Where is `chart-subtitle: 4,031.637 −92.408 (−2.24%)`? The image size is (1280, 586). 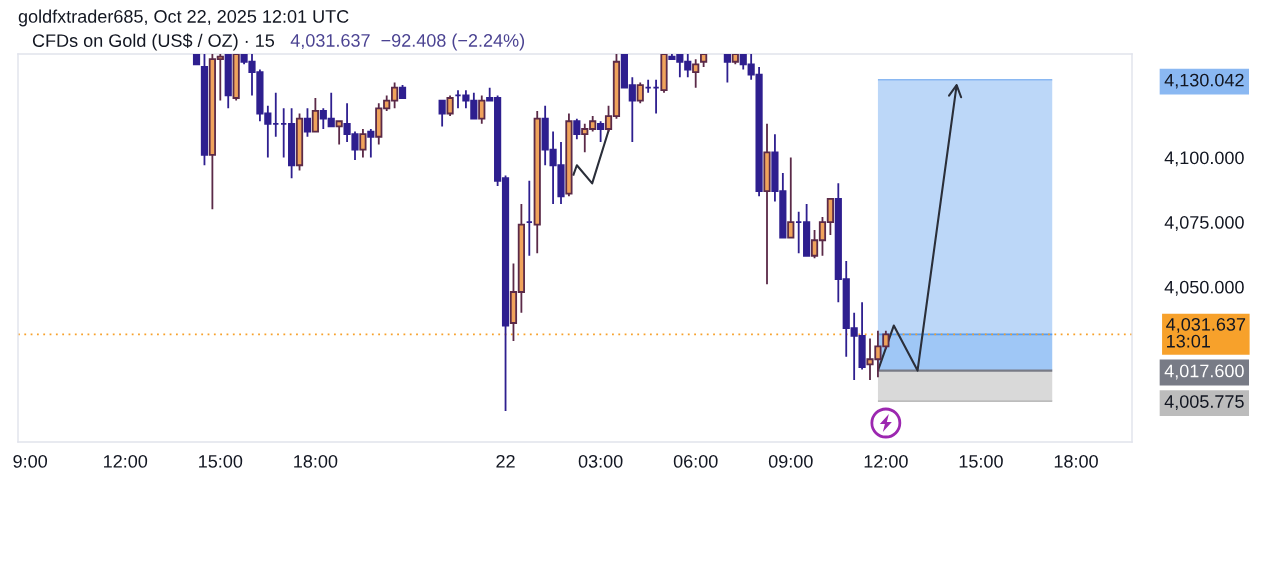 chart-subtitle: 4,031.637 −92.408 (−2.24%) is located at coordinates (407, 42).